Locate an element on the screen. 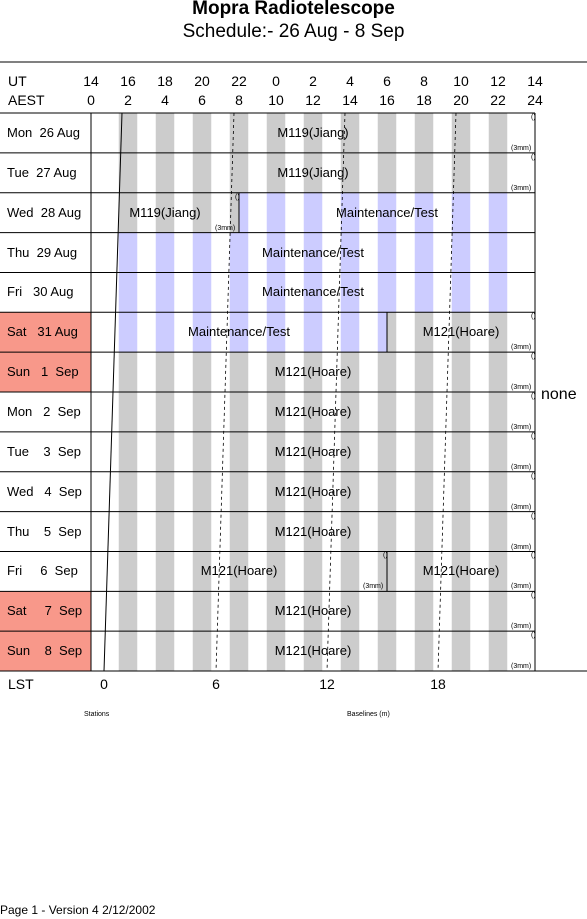 Image resolution: width=587 pixels, height=919 pixels. ut-tick: 2 is located at coordinates (313, 81).